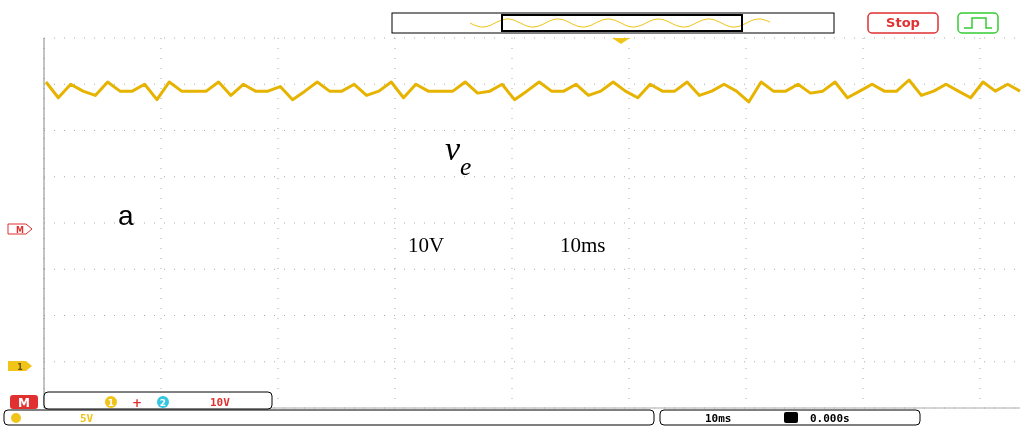  I want to click on annotation: 10ms, so click(583, 245).